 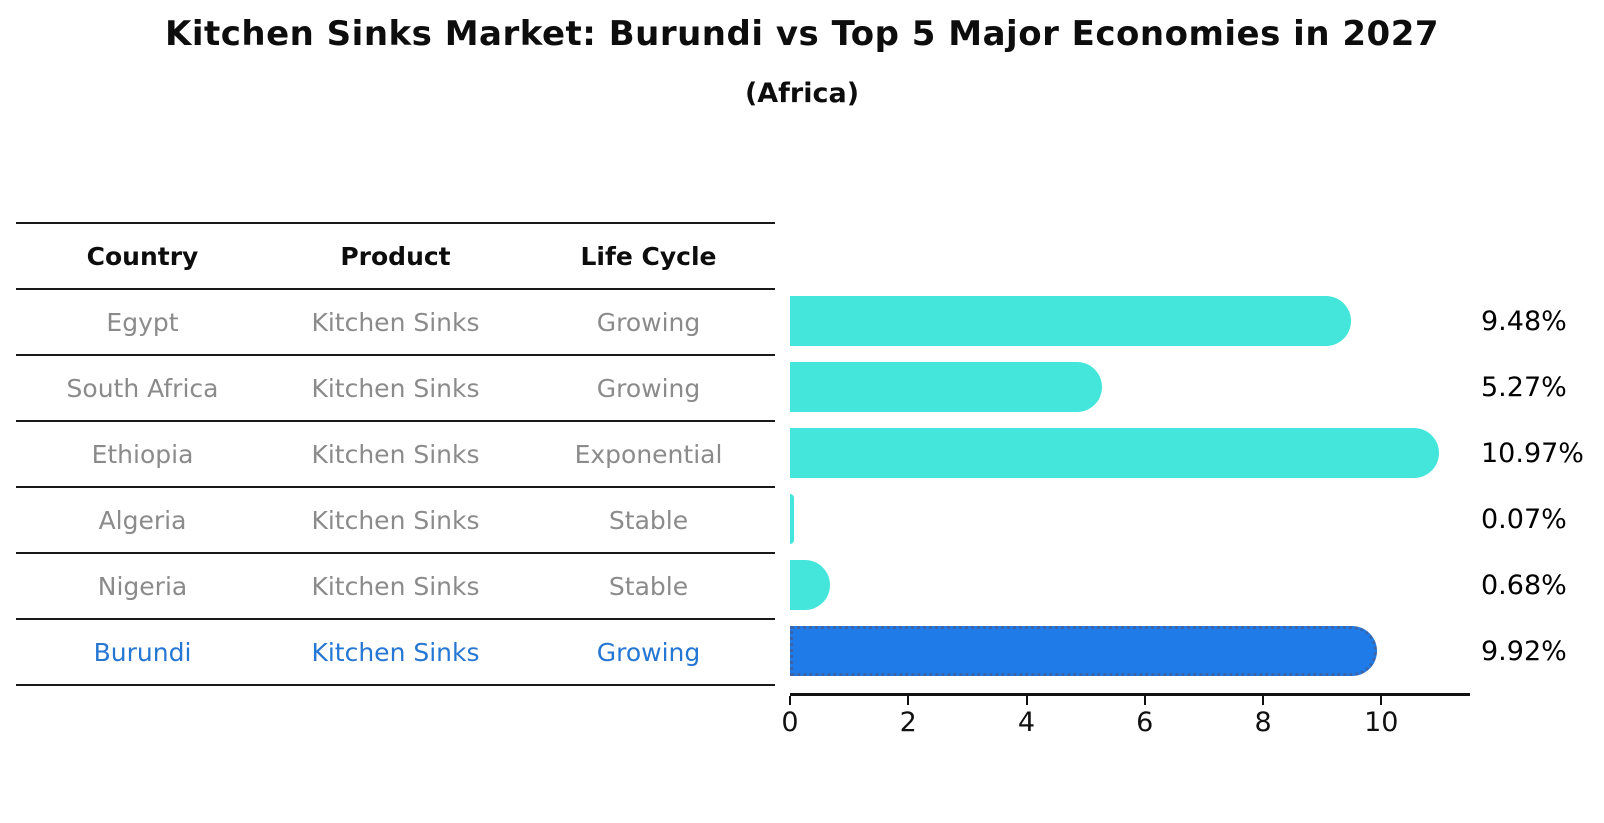 I want to click on table-row-ethiopia: Ethiopia Kitchen Sinks Exponential, so click(x=395, y=455).